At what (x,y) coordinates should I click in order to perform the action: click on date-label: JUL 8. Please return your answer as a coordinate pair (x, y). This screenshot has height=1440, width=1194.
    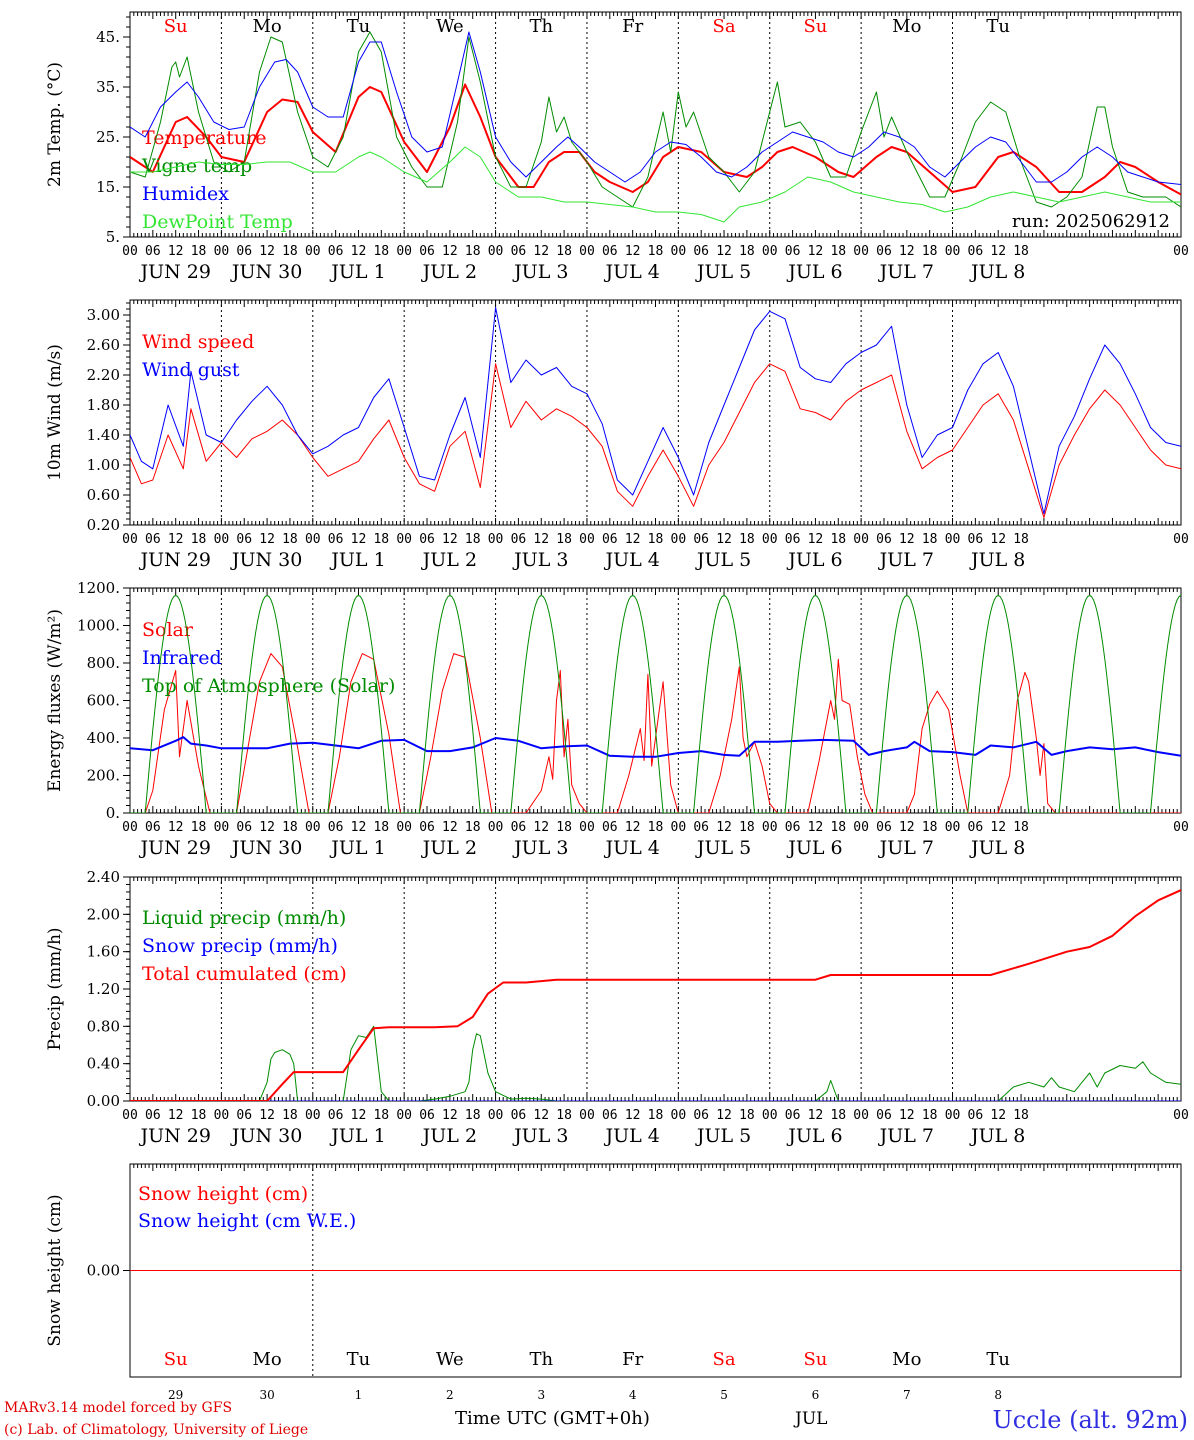
    Looking at the image, I should click on (997, 272).